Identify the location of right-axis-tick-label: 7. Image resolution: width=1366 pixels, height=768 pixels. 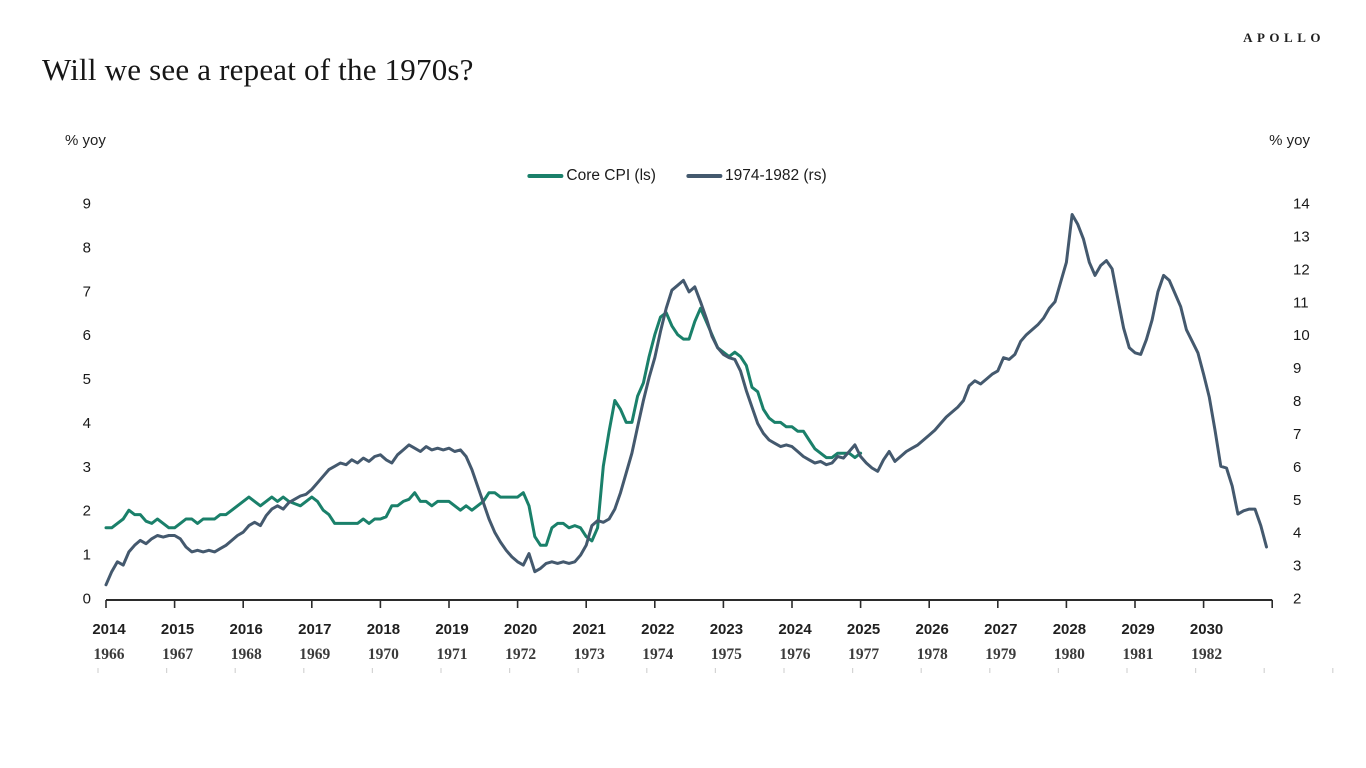
(1297, 434).